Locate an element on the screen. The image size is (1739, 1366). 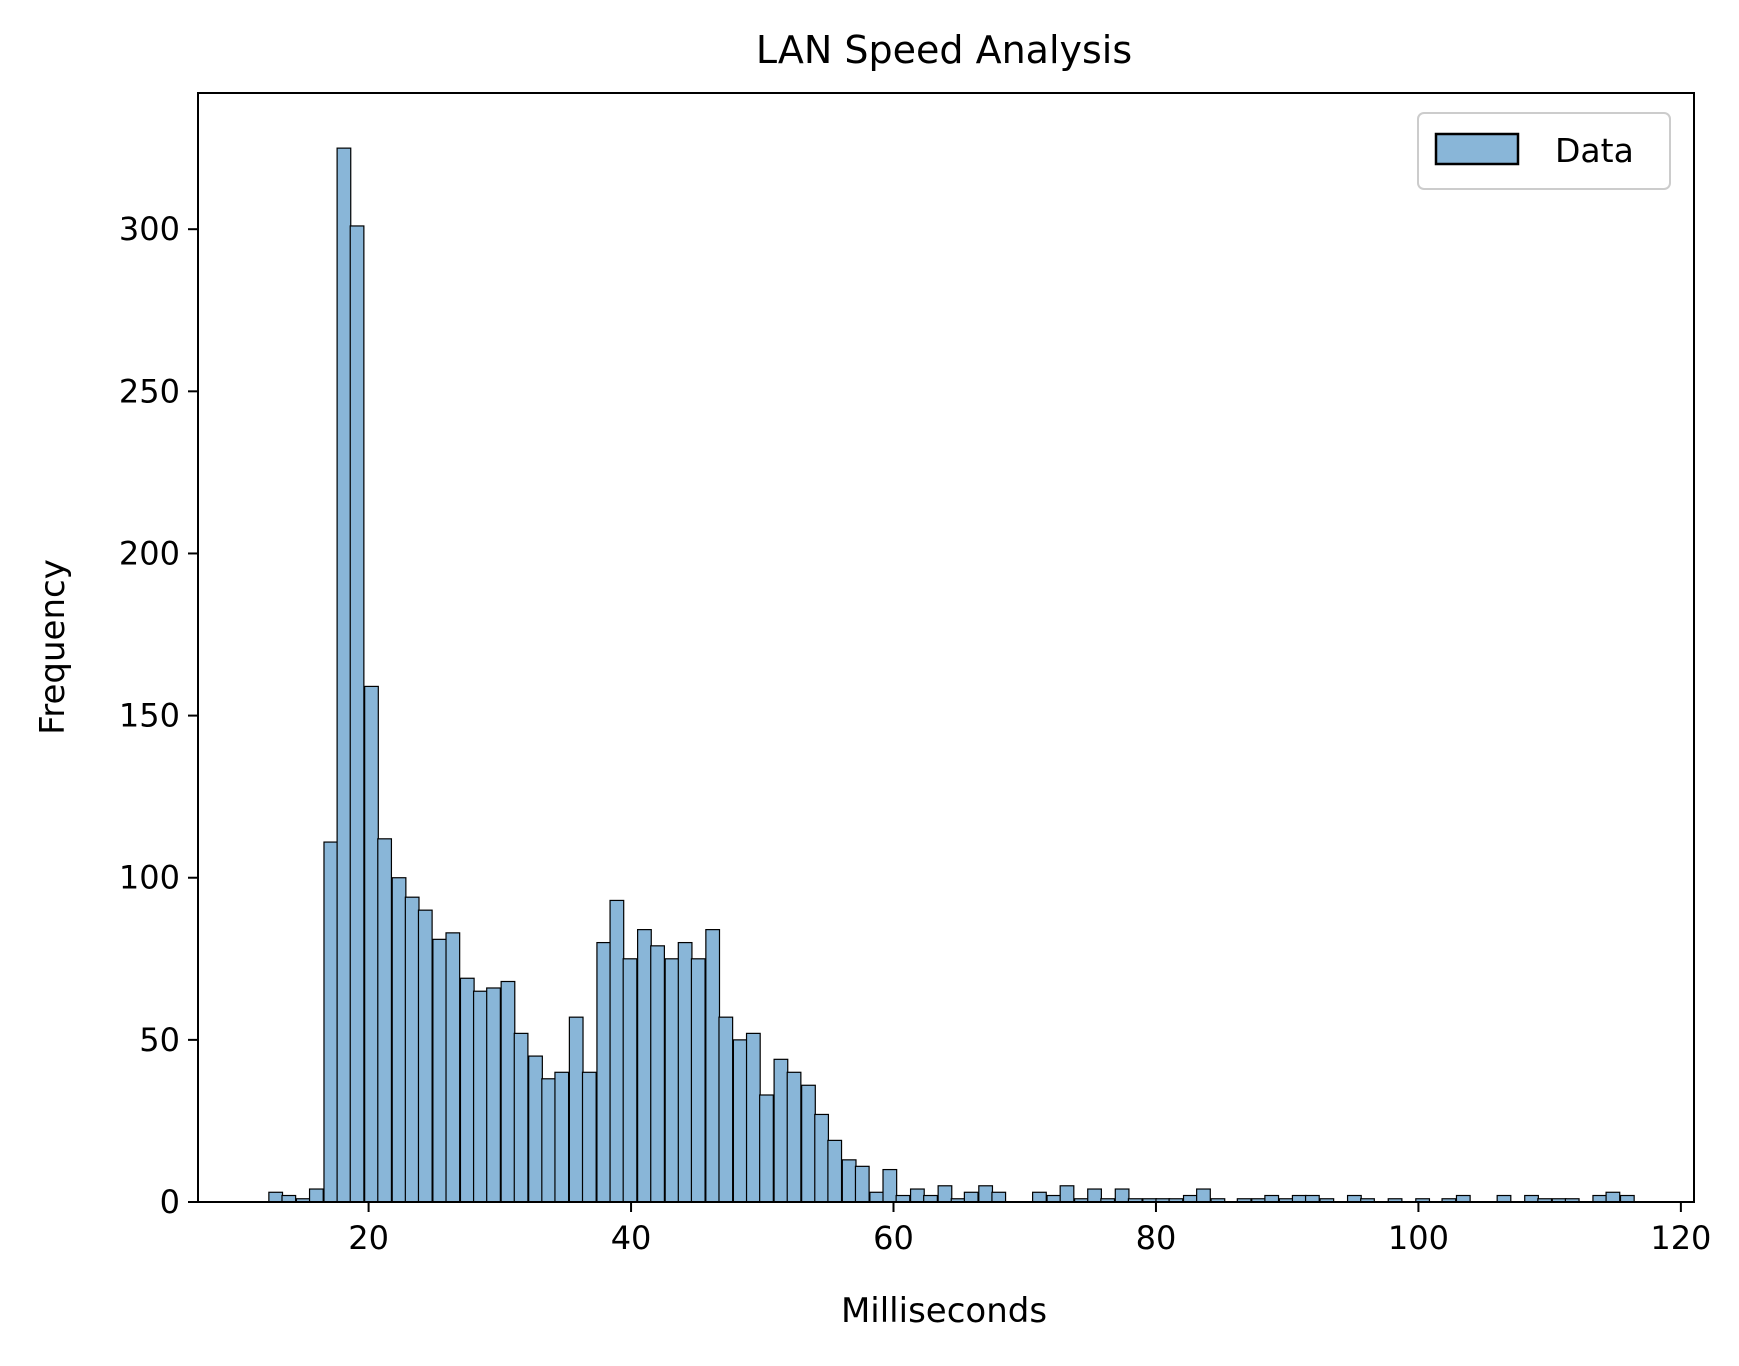
y-tick-label: 200 is located at coordinates (149, 553).